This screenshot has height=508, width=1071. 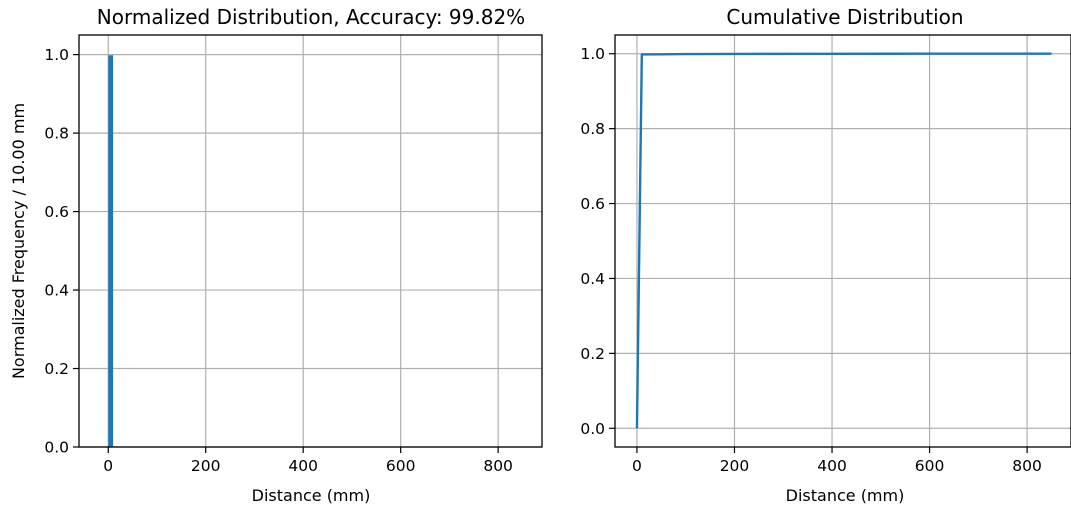 I want to click on histogram-bar, so click(x=111, y=251).